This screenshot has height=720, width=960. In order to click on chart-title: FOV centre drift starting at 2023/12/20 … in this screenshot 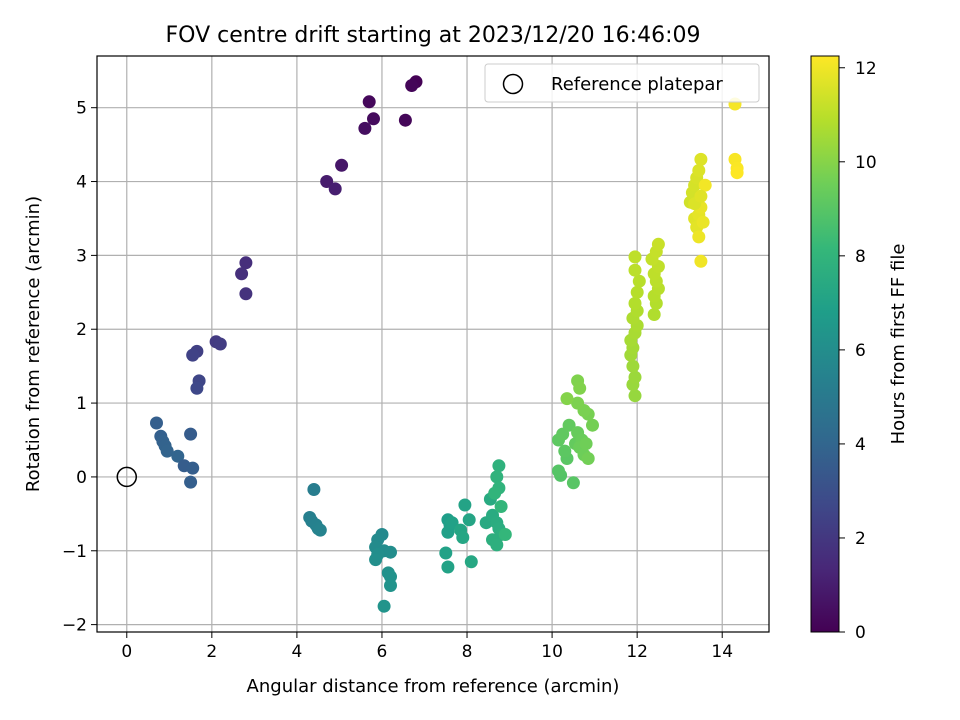, I will do `click(433, 35)`.